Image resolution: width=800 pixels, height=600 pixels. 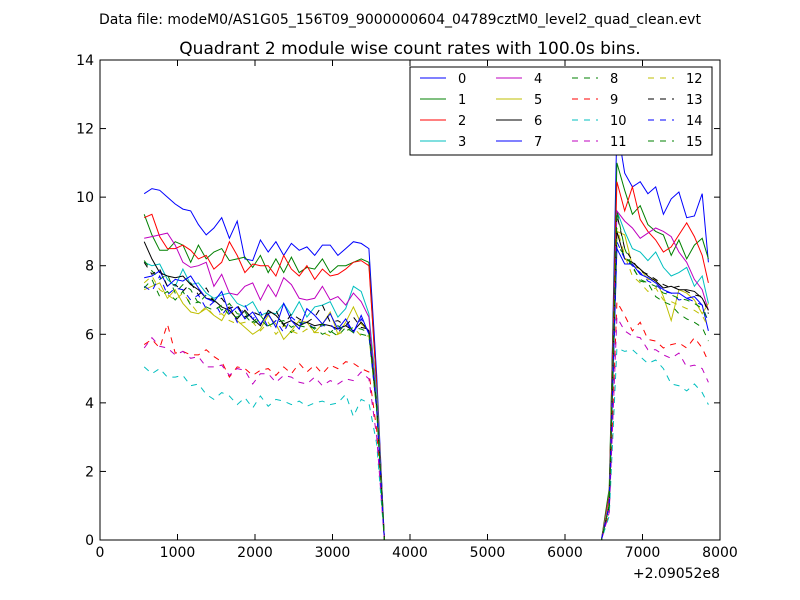 What do you see at coordinates (676, 574) in the screenshot?
I see `x-axis-offset-label: +2.09052e8` at bounding box center [676, 574].